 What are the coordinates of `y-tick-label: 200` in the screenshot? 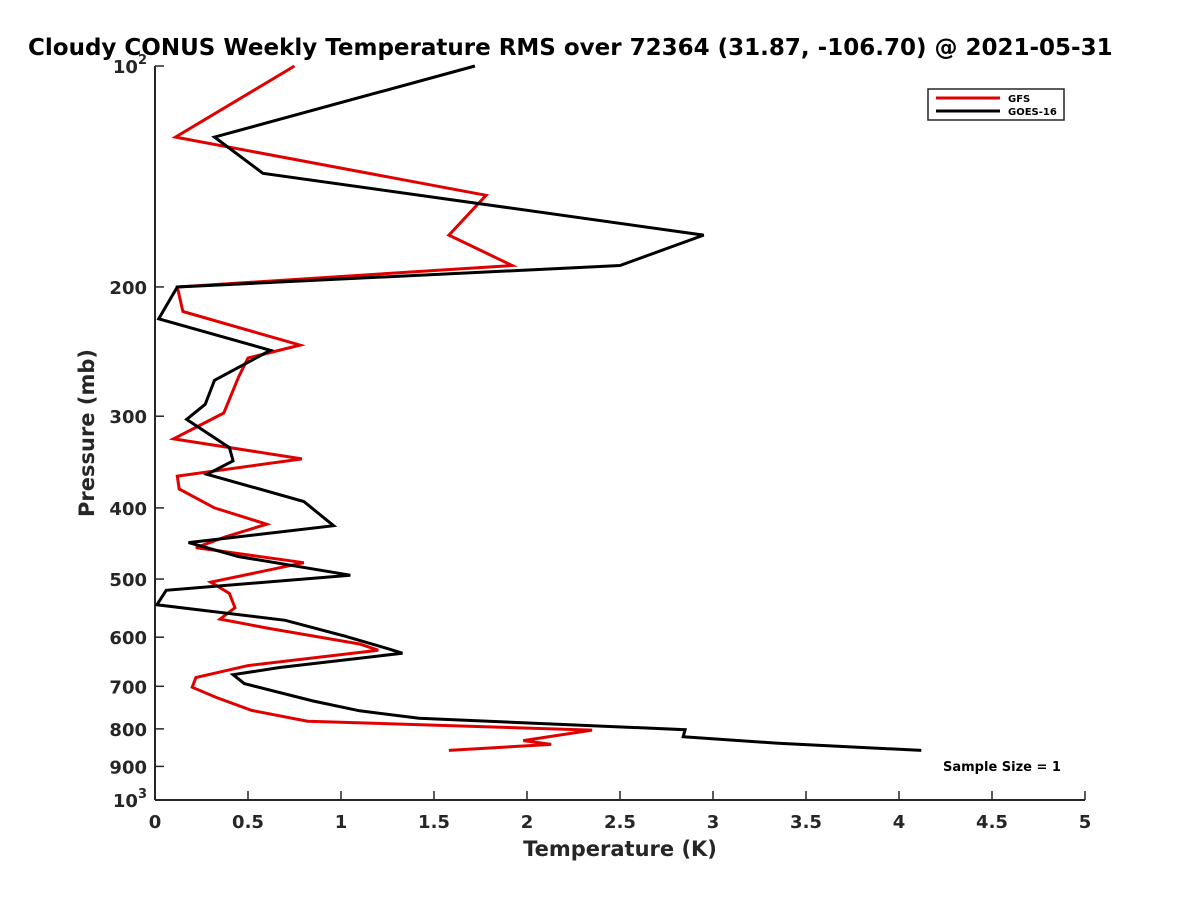 It's located at (128, 288).